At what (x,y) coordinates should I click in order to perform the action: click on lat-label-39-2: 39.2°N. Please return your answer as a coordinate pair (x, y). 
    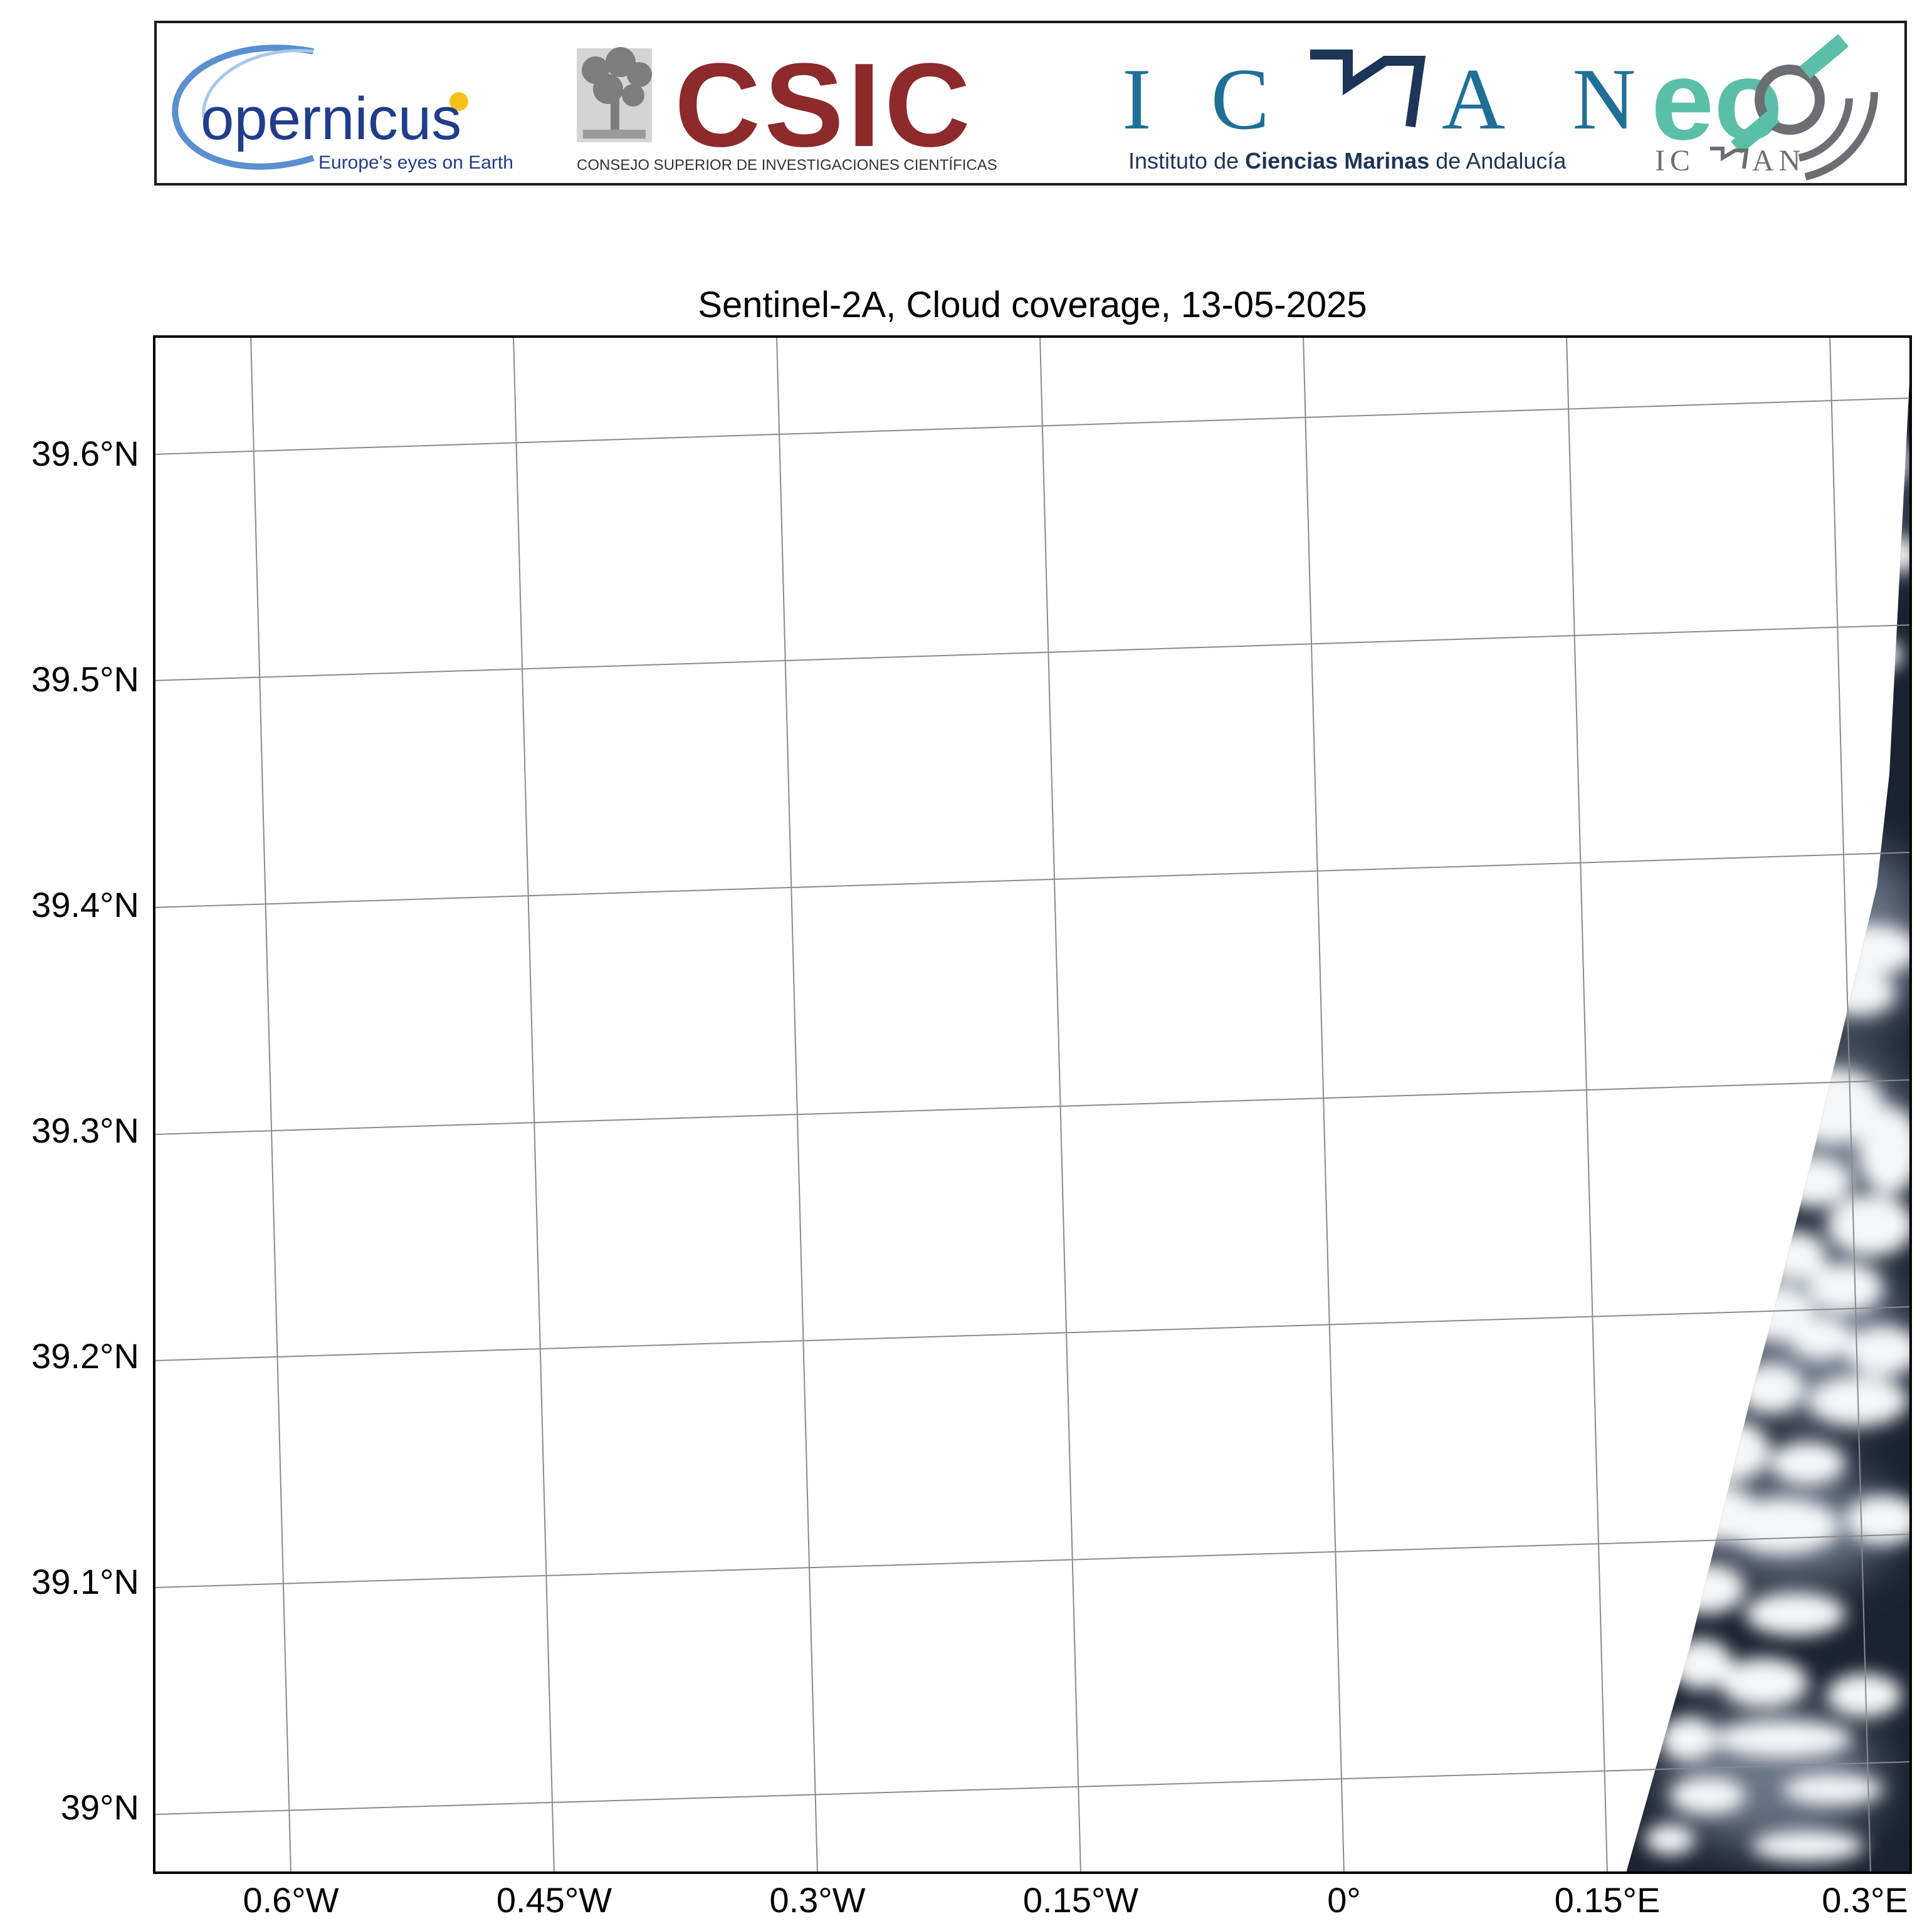
    Looking at the image, I should click on (85, 1356).